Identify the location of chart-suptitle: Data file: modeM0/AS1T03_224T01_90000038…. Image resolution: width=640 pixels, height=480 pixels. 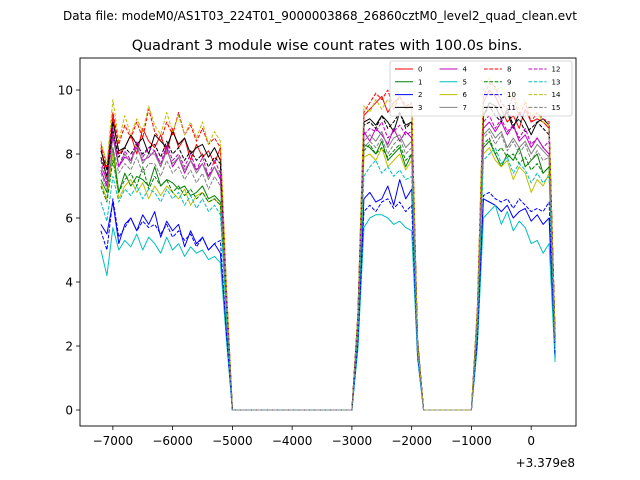
(320, 16).